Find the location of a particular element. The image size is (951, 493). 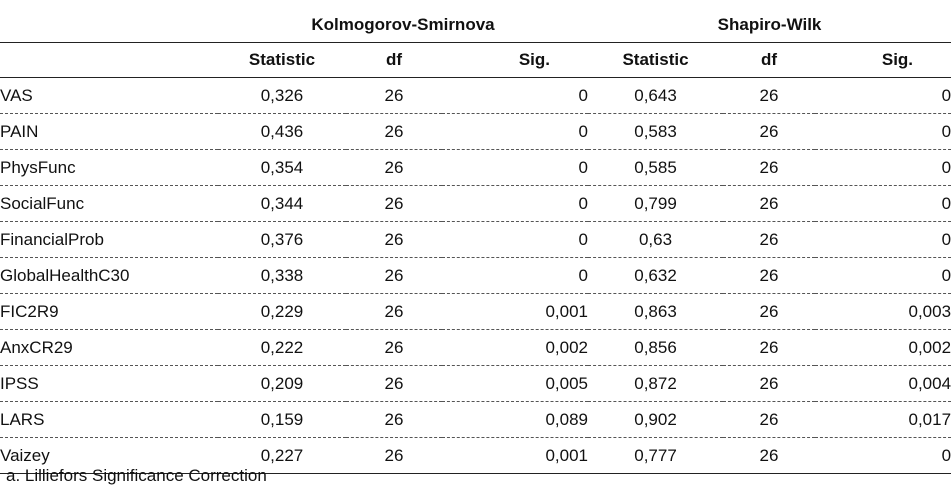

group-header-row: Kolmogorov-Smirnova Shapiro-Wilk is located at coordinates (475, 25).